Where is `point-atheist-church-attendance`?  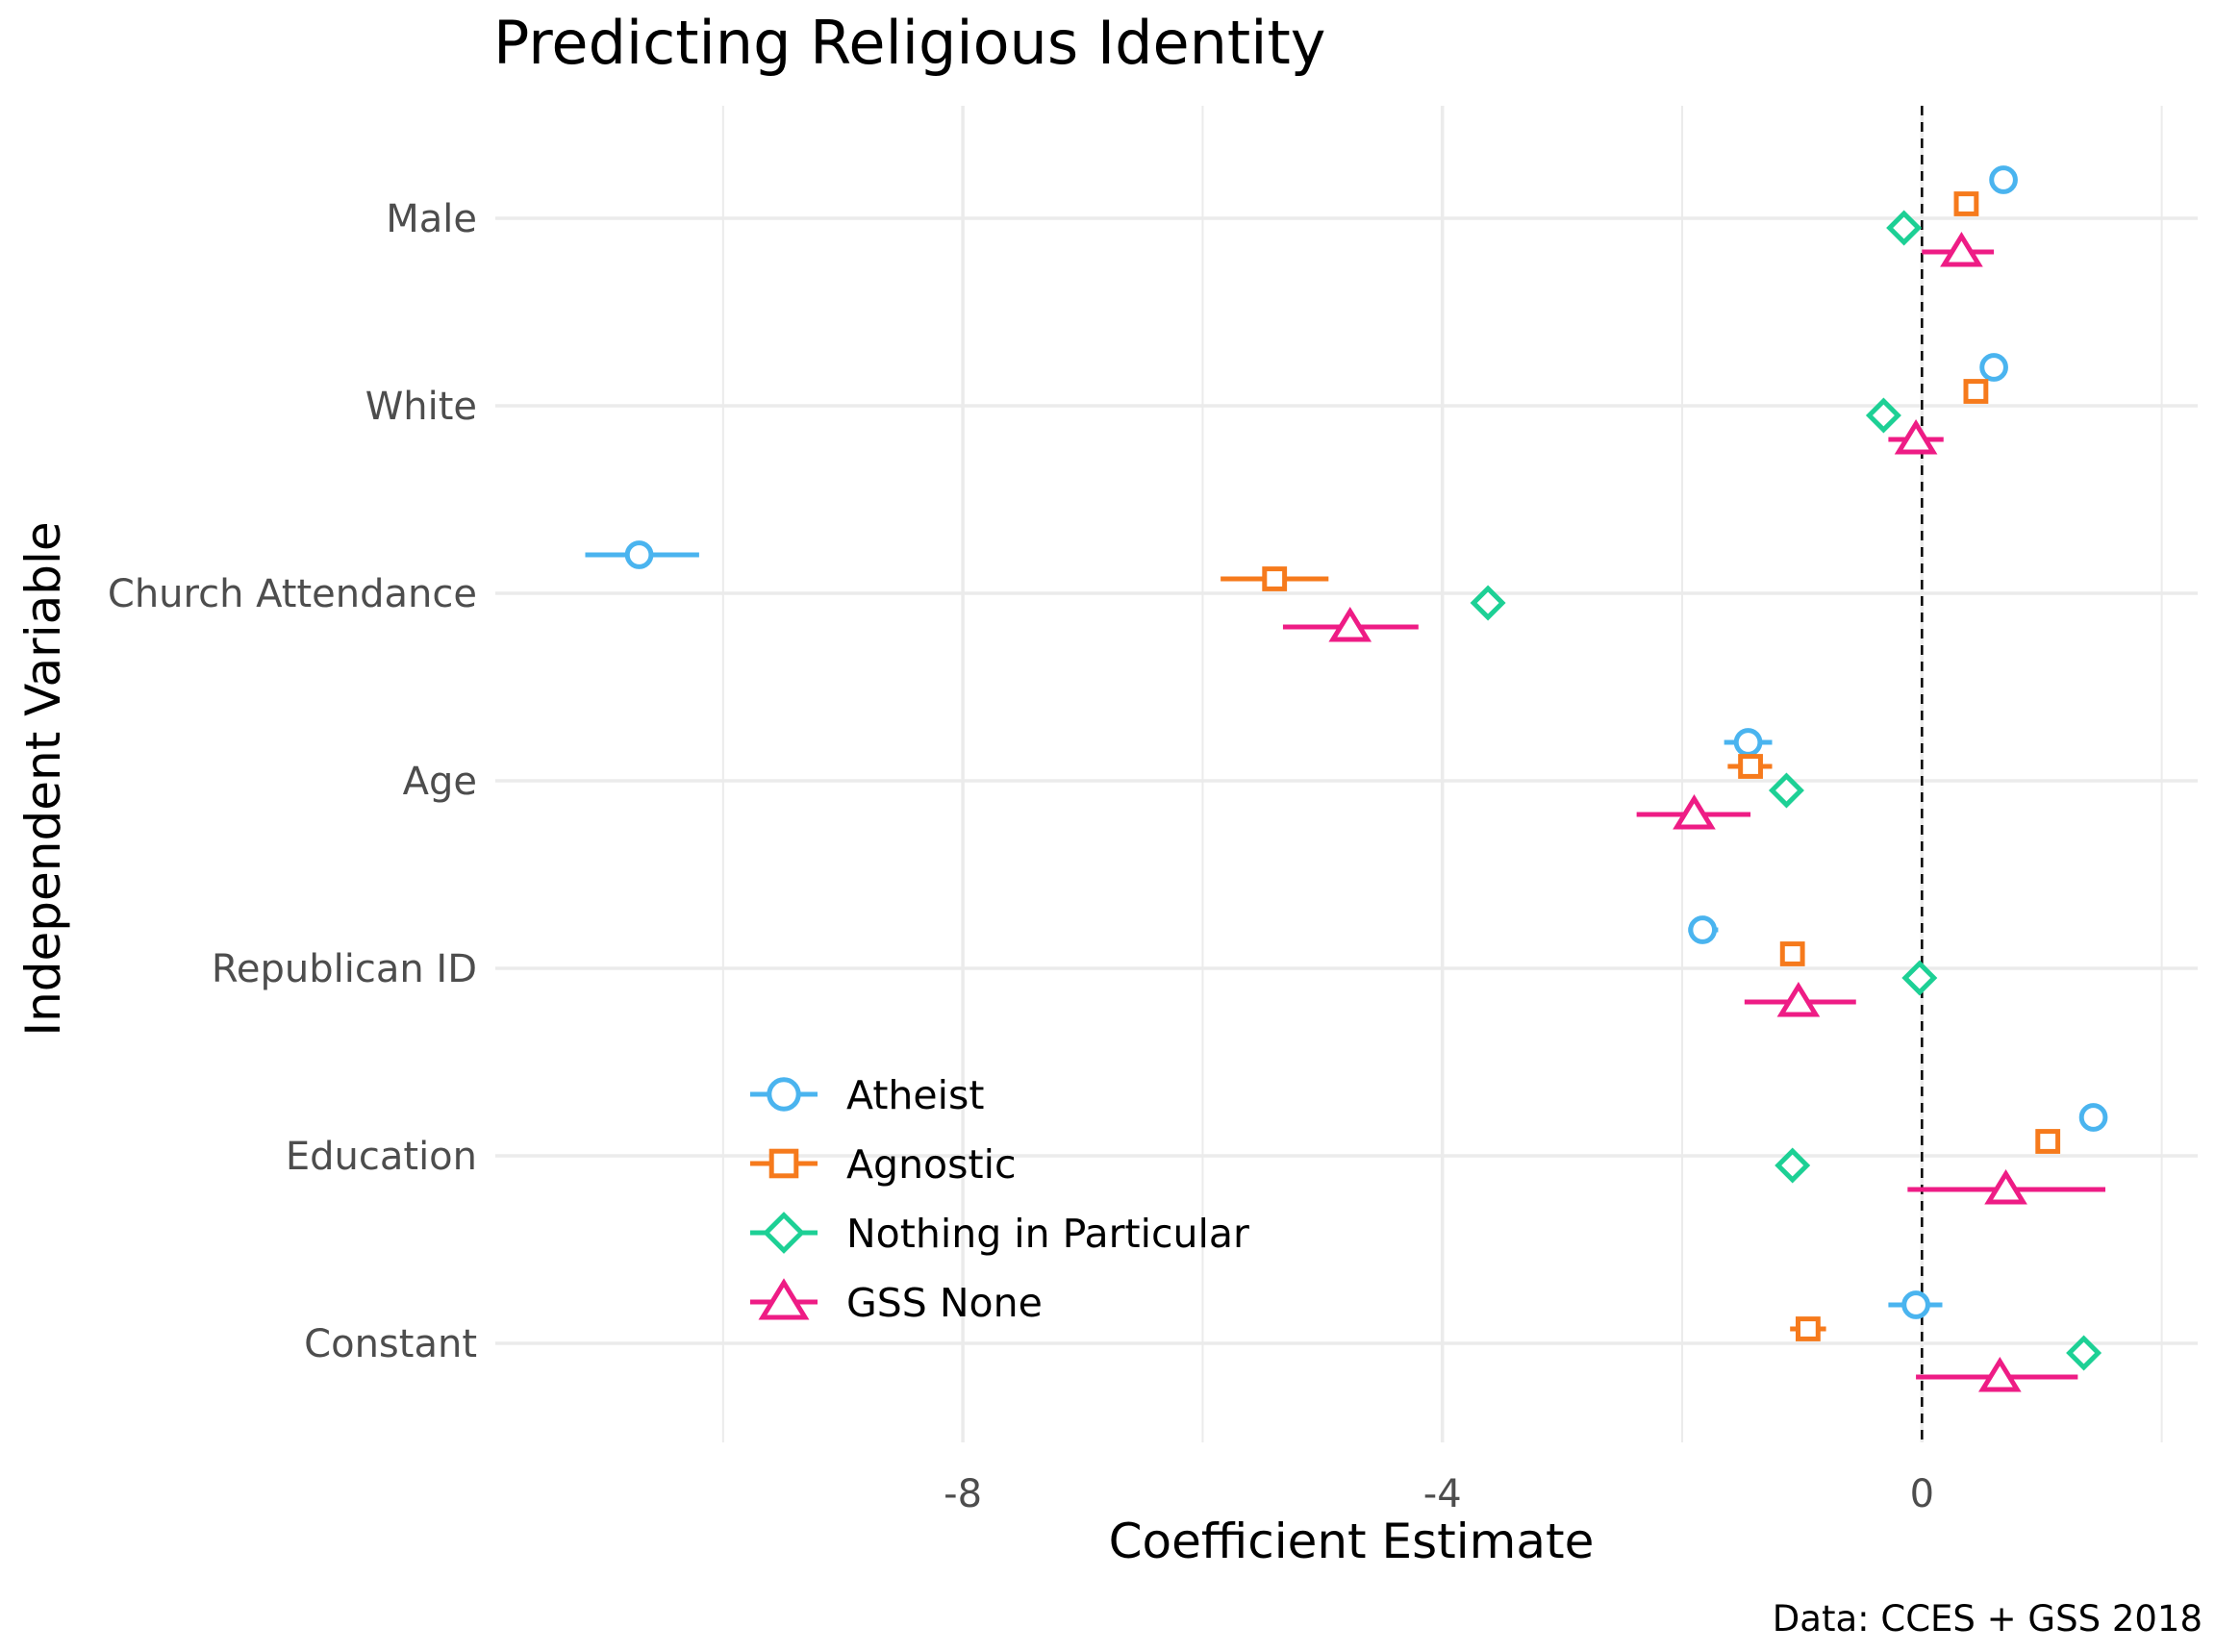
point-atheist-church-attendance is located at coordinates (639, 554).